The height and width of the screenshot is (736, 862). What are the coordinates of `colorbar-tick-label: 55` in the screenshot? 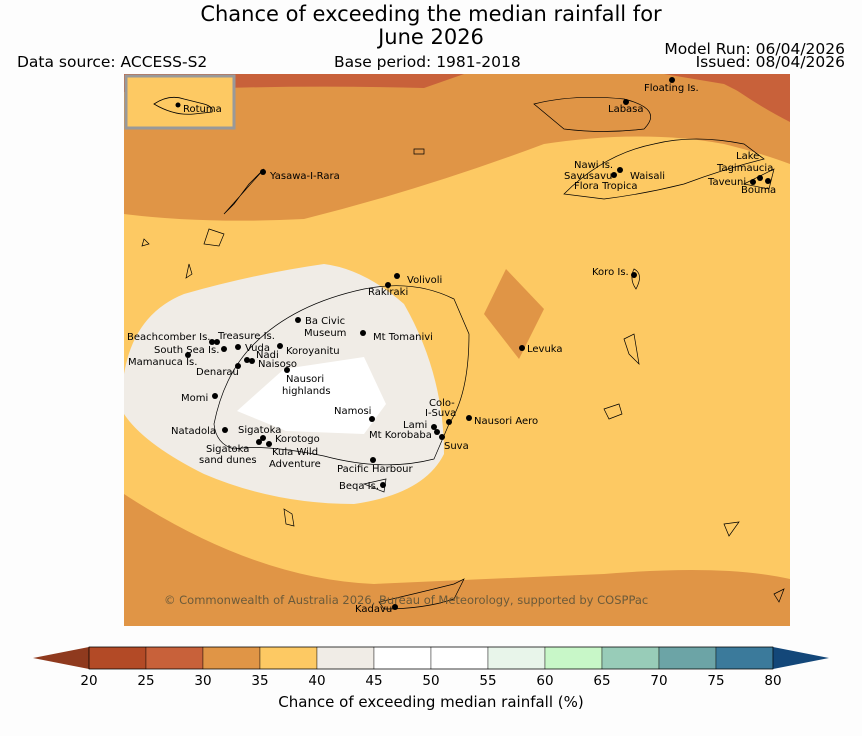 It's located at (487, 681).